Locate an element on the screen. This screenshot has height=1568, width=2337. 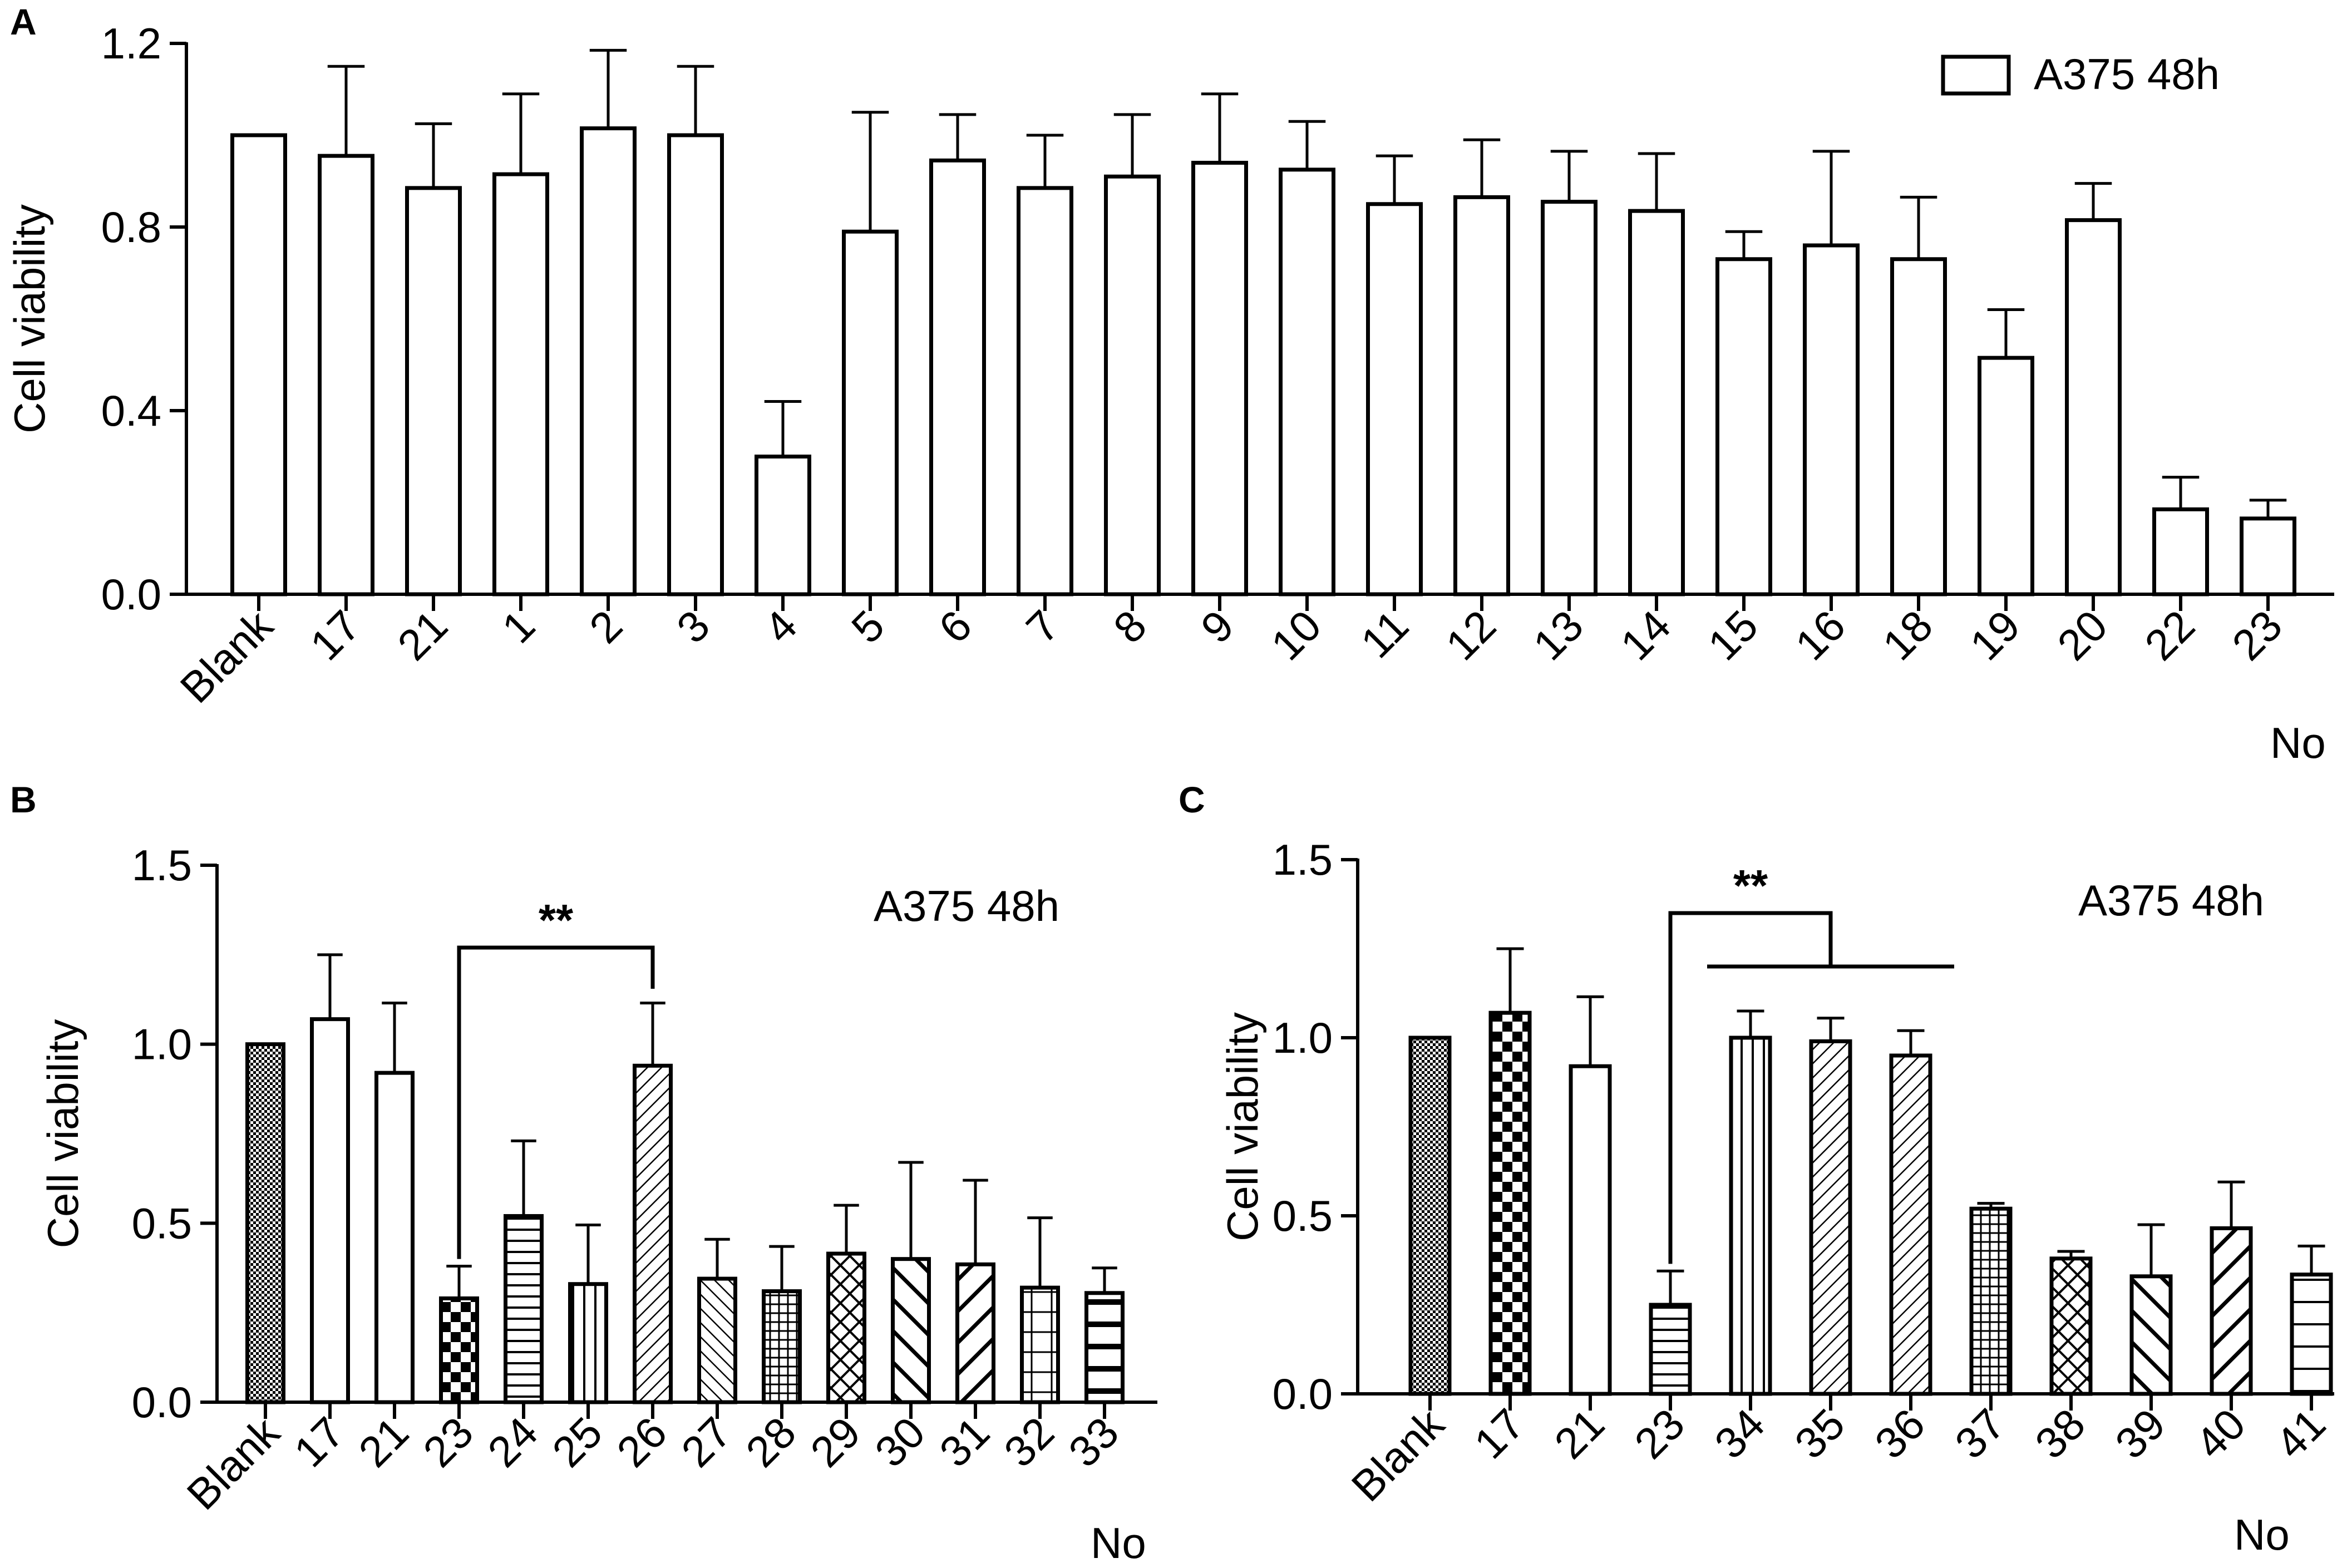
x-tick-label-17: 17 is located at coordinates (318, 1443).